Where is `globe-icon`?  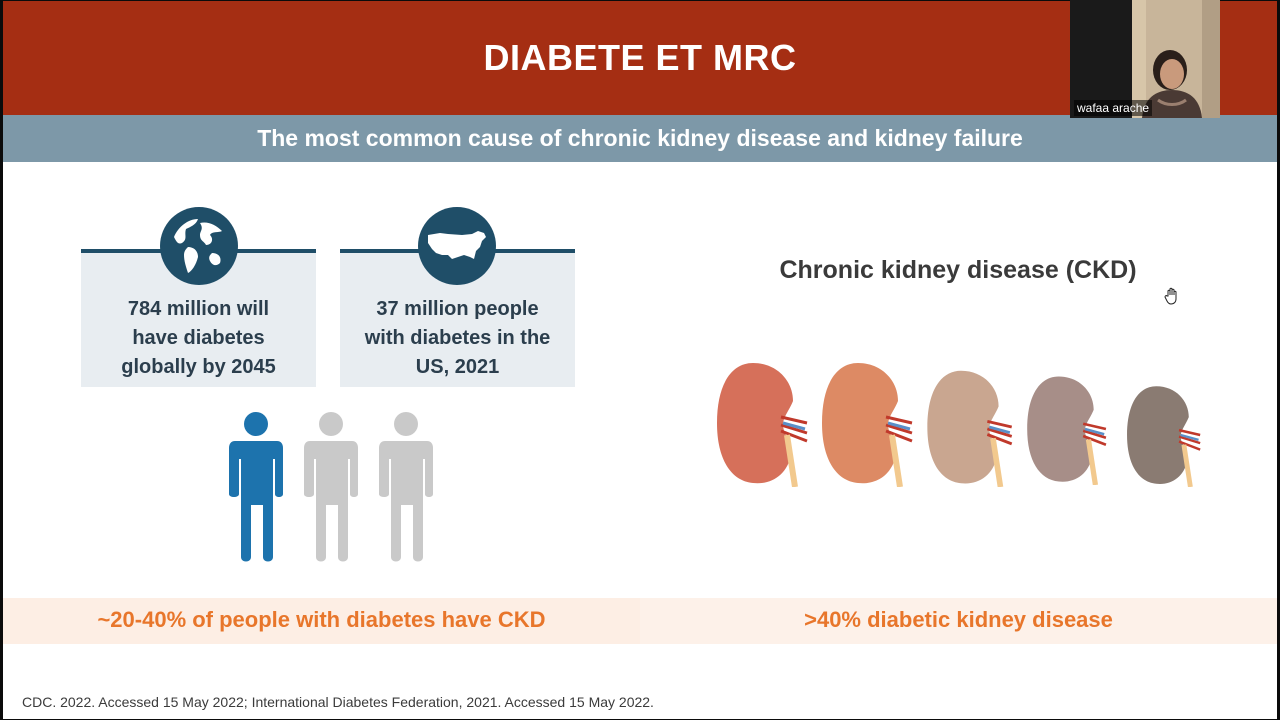 globe-icon is located at coordinates (199, 246).